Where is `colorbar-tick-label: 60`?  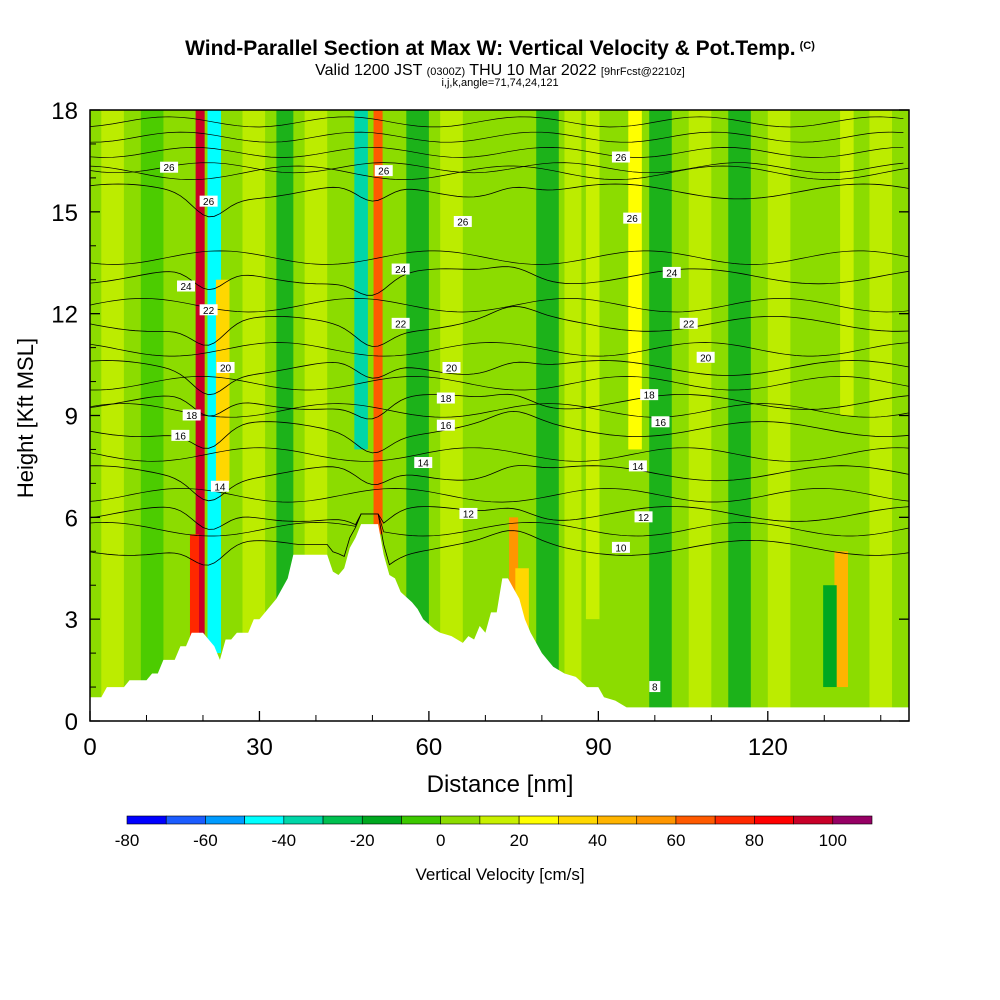 colorbar-tick-label: 60 is located at coordinates (675, 840).